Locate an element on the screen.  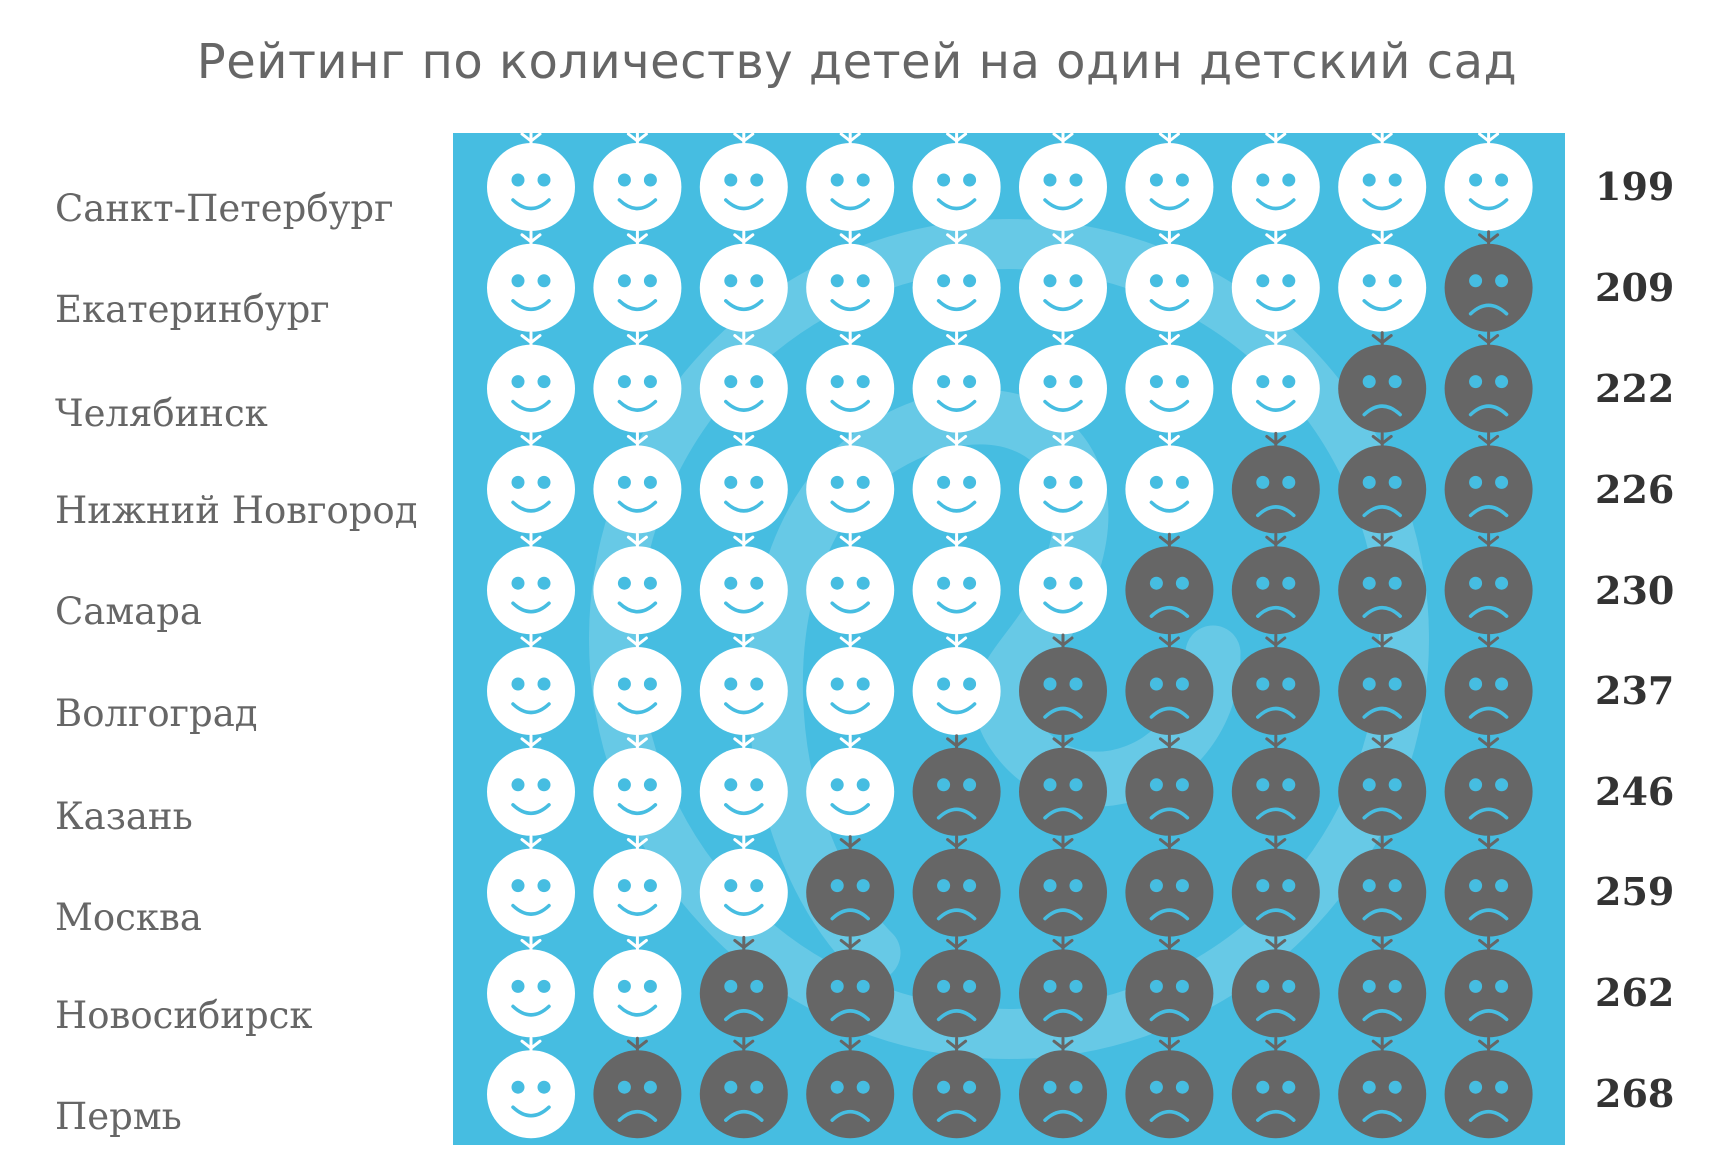
value-label: 230 is located at coordinates (1635, 590).